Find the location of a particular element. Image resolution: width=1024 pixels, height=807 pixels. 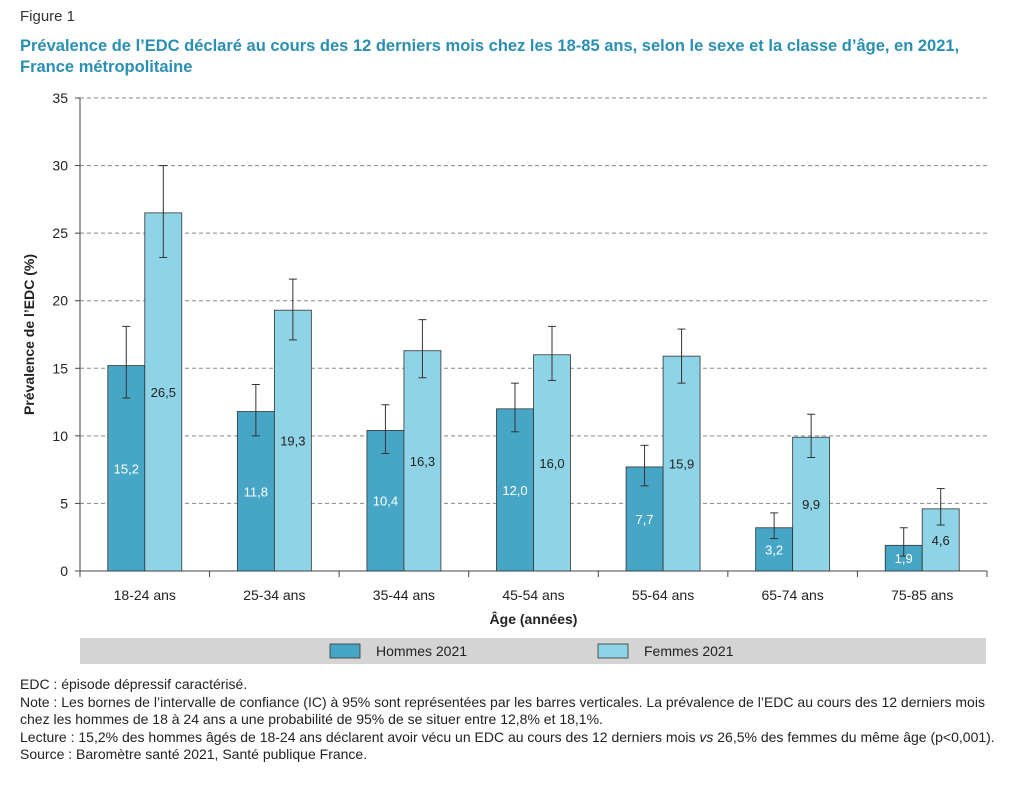

data-label-femmes: 16,0 is located at coordinates (551, 463).